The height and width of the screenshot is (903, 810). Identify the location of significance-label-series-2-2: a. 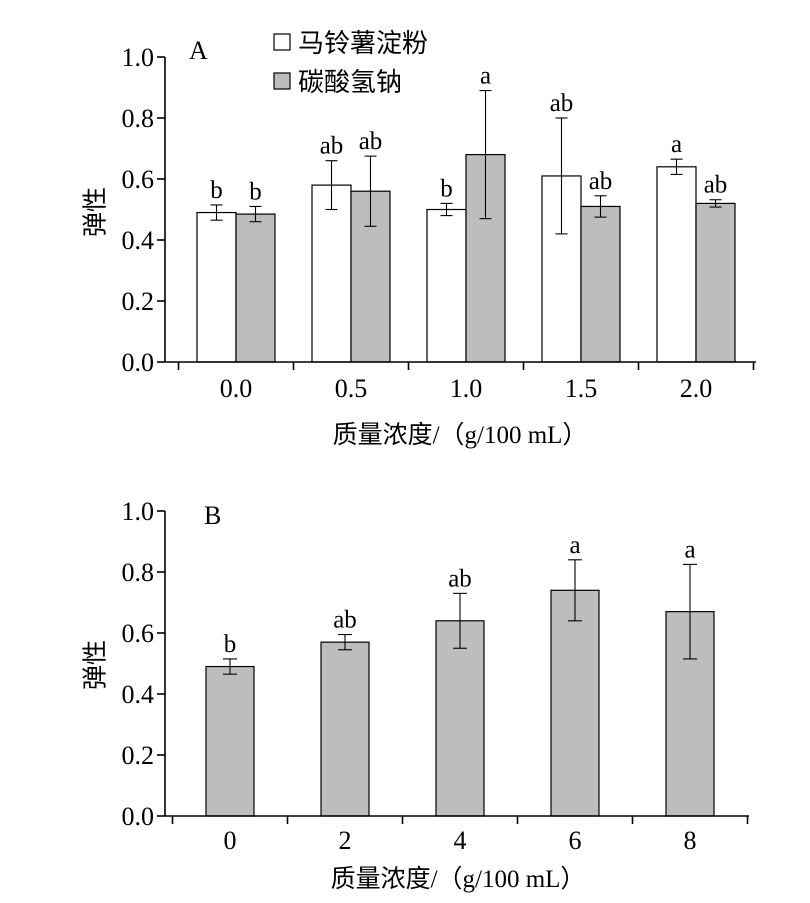
(485, 76).